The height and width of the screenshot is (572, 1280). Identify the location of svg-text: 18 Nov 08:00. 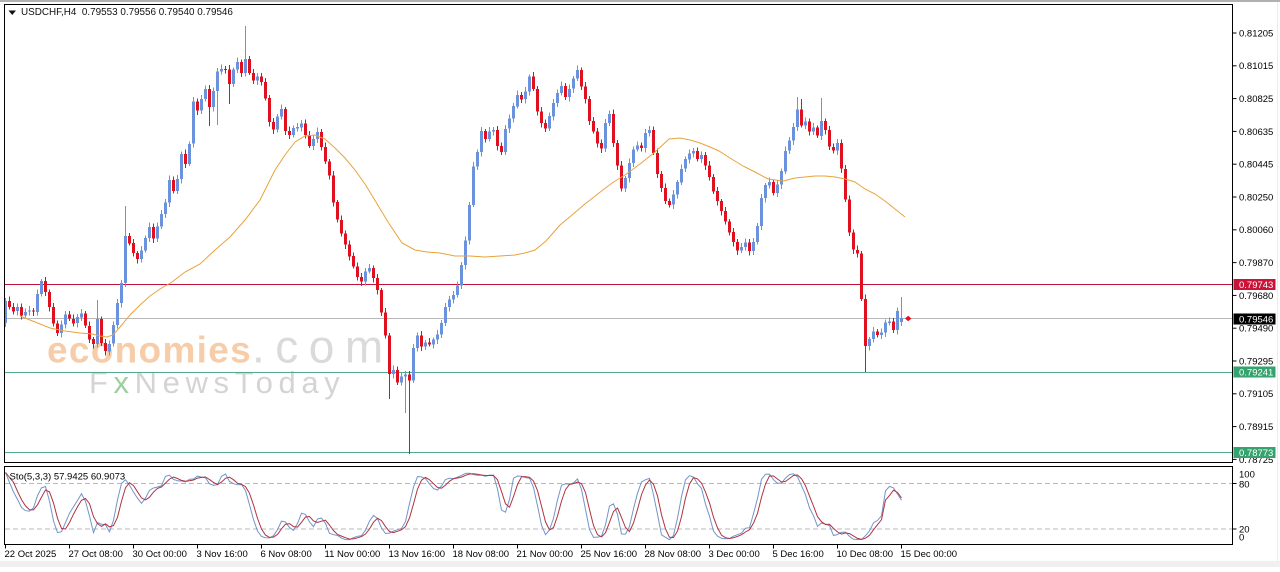
(481, 554).